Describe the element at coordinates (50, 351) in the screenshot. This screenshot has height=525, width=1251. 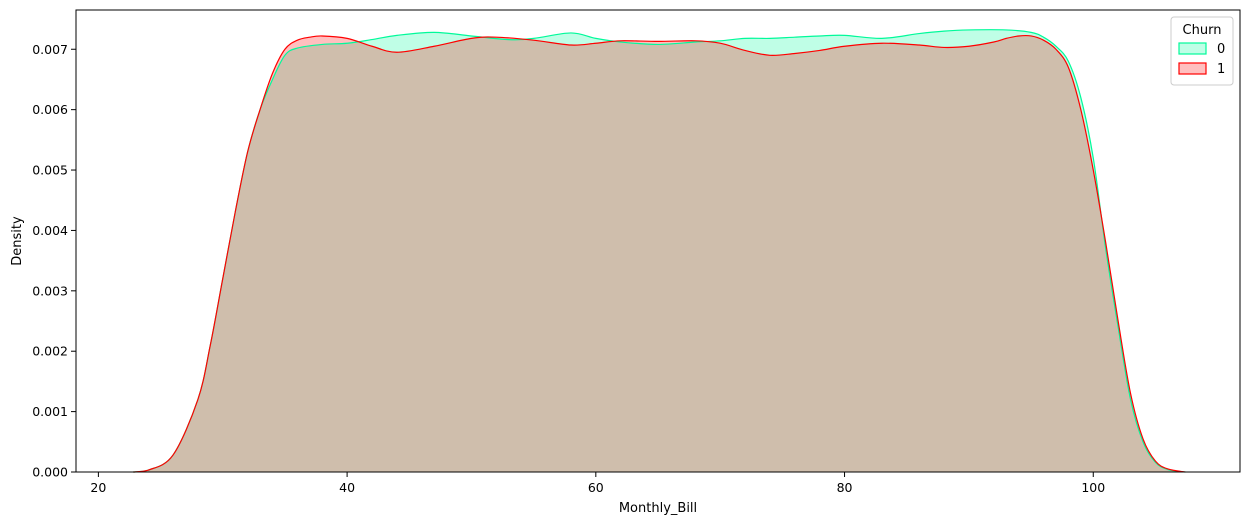
I see `y-tick-label: 0.002` at that location.